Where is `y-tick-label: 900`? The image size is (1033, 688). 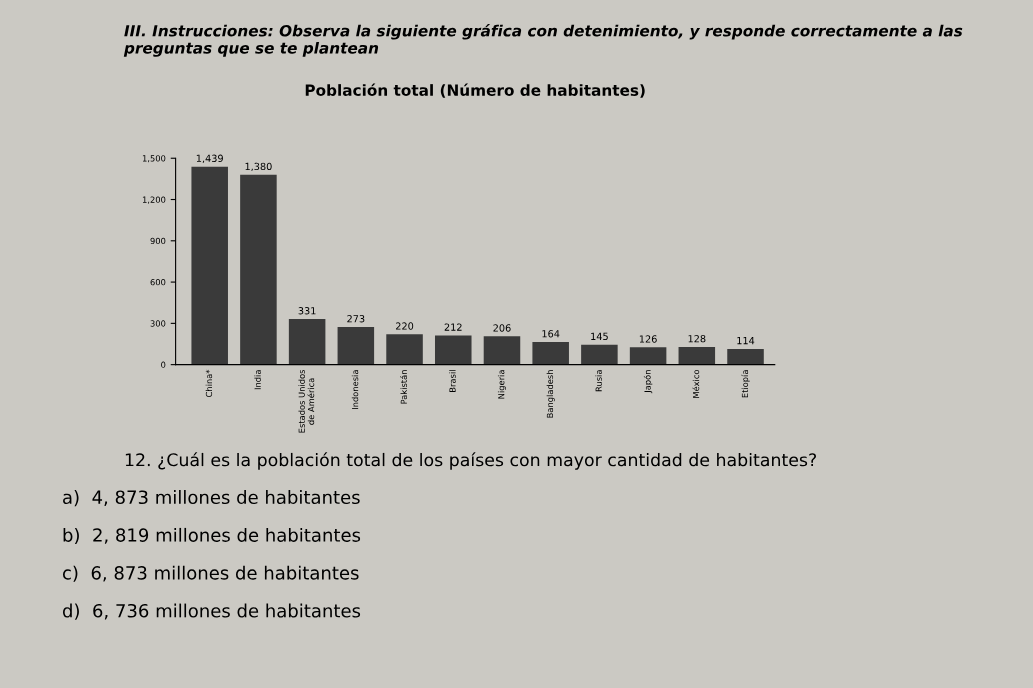 y-tick-label: 900 is located at coordinates (158, 241).